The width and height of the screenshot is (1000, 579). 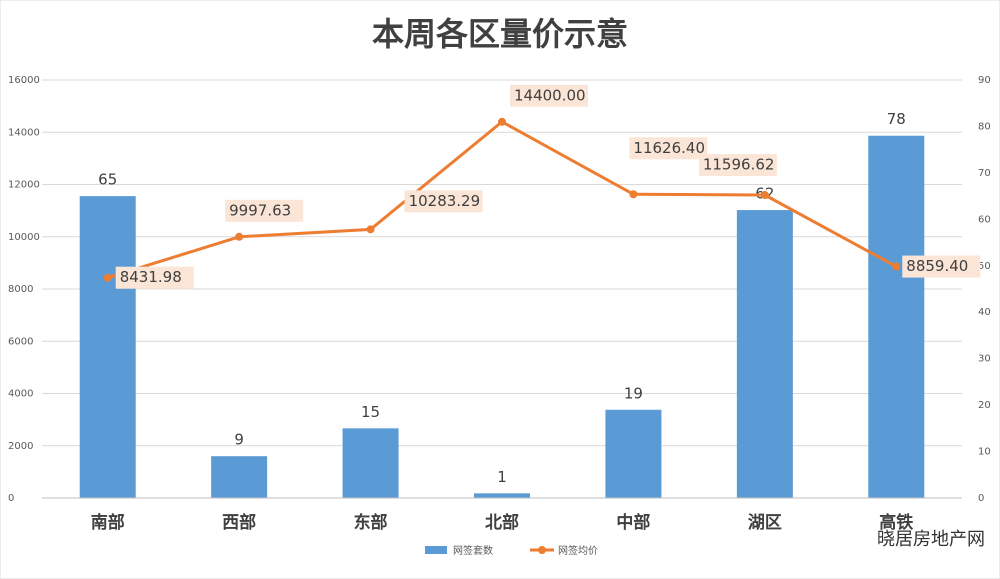 What do you see at coordinates (765, 523) in the screenshot?
I see `x-tick-label: 湖区` at bounding box center [765, 523].